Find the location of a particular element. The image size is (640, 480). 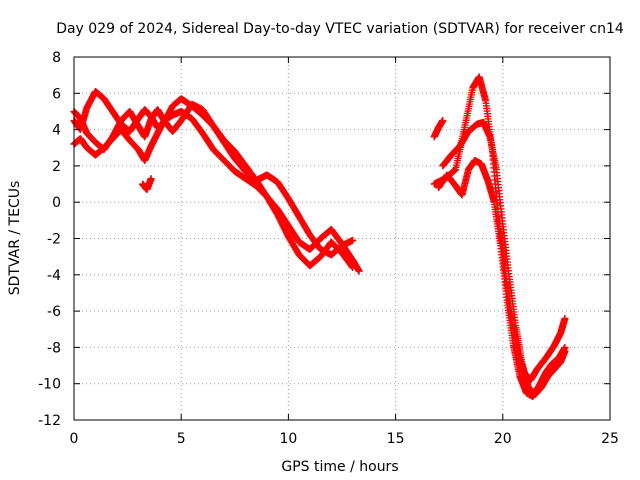

y-tick-label: 6 is located at coordinates (56, 94).